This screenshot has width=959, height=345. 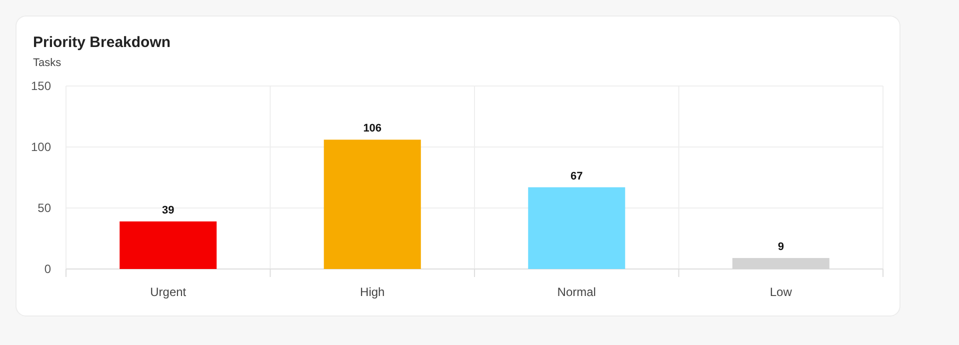 I want to click on data-label: 106, so click(x=372, y=128).